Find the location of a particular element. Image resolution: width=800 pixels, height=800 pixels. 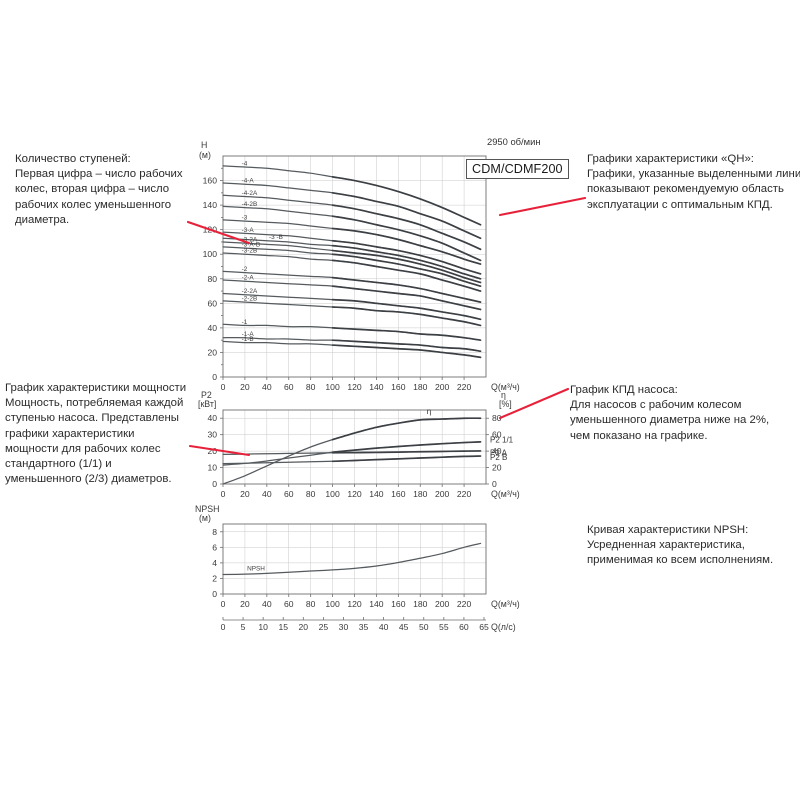

ytick-left-label: 10 is located at coordinates (212, 468).